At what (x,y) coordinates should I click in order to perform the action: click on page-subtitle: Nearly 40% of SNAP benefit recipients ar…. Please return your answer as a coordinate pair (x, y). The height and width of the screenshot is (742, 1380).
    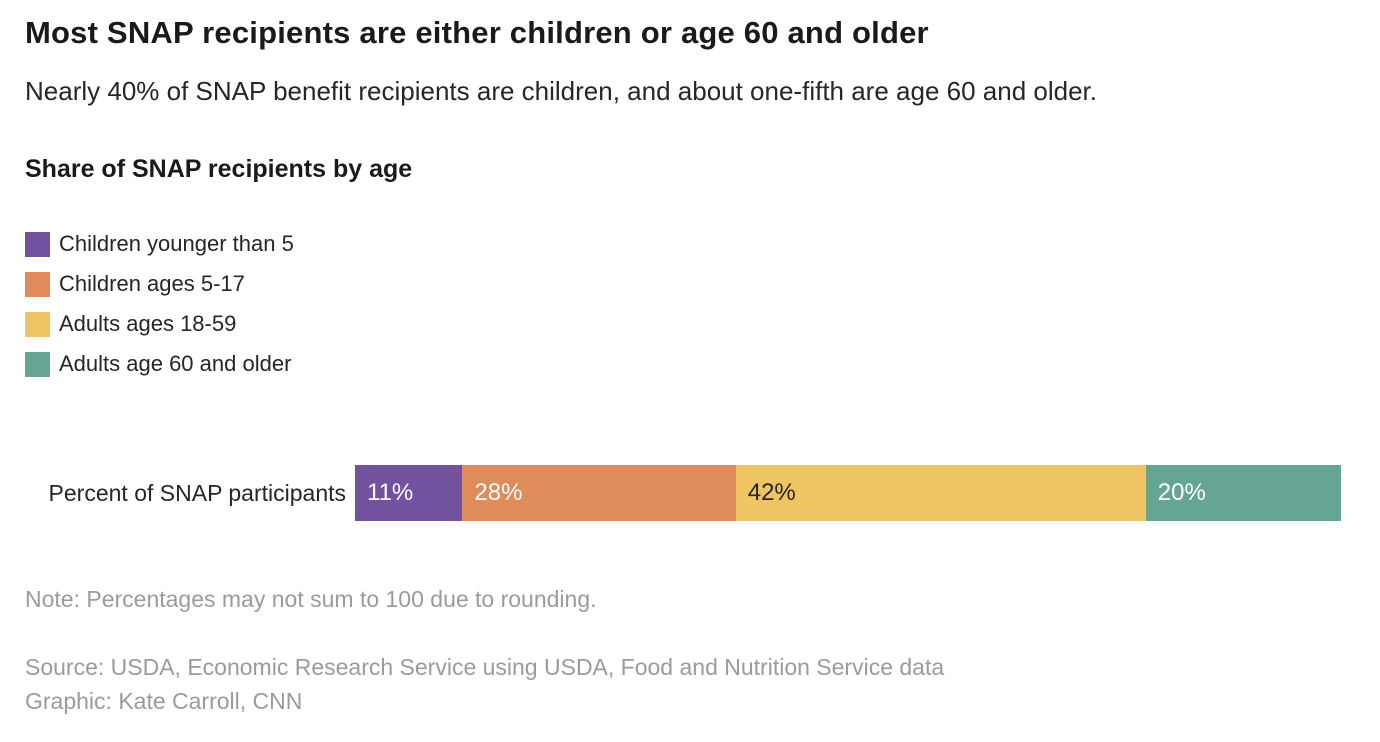
    Looking at the image, I should click on (561, 91).